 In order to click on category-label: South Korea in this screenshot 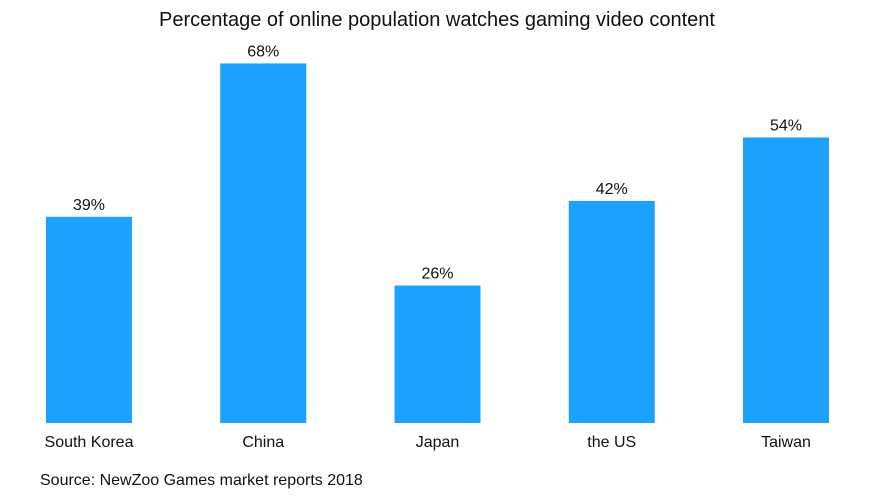, I will do `click(89, 442)`.